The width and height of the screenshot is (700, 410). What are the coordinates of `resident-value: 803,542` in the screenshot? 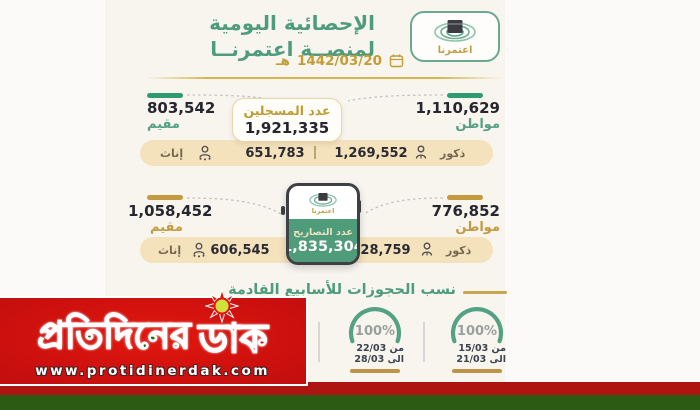 It's located at (181, 108).